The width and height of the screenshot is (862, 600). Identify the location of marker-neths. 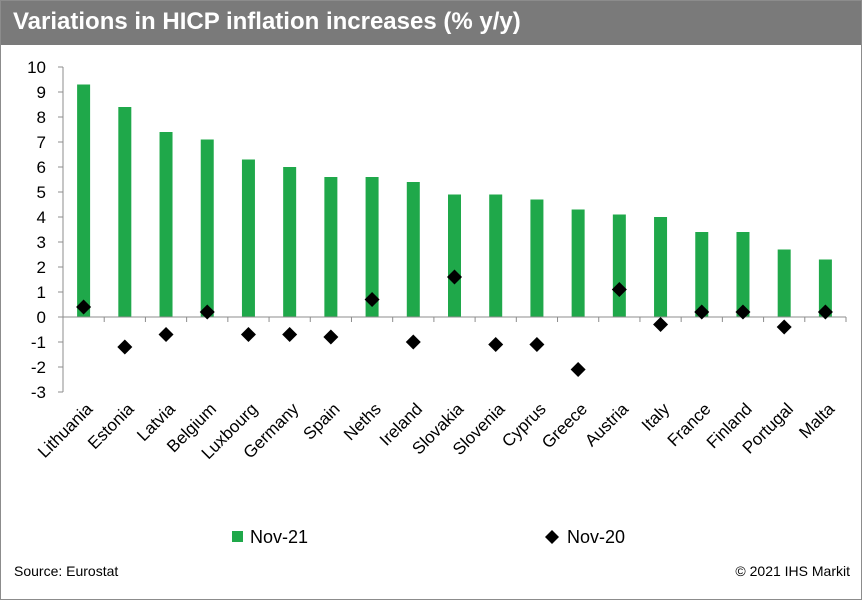
(372, 299).